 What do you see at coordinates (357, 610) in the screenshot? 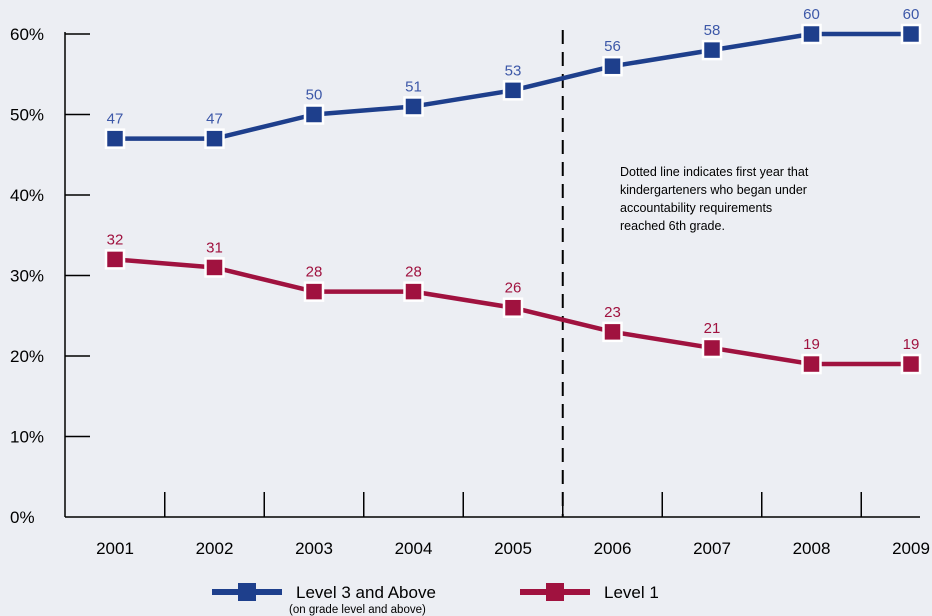
I see `legend-sublabel: (on grade level and above)` at bounding box center [357, 610].